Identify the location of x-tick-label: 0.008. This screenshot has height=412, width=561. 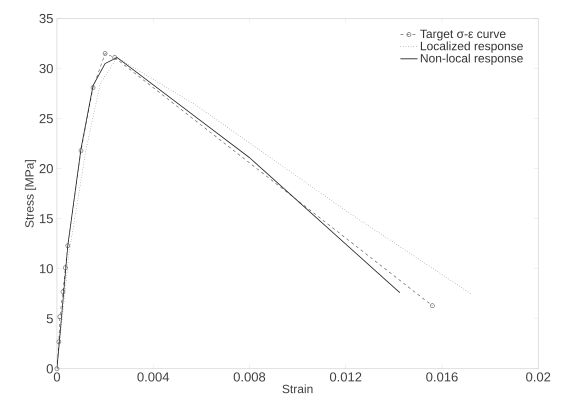
(250, 377).